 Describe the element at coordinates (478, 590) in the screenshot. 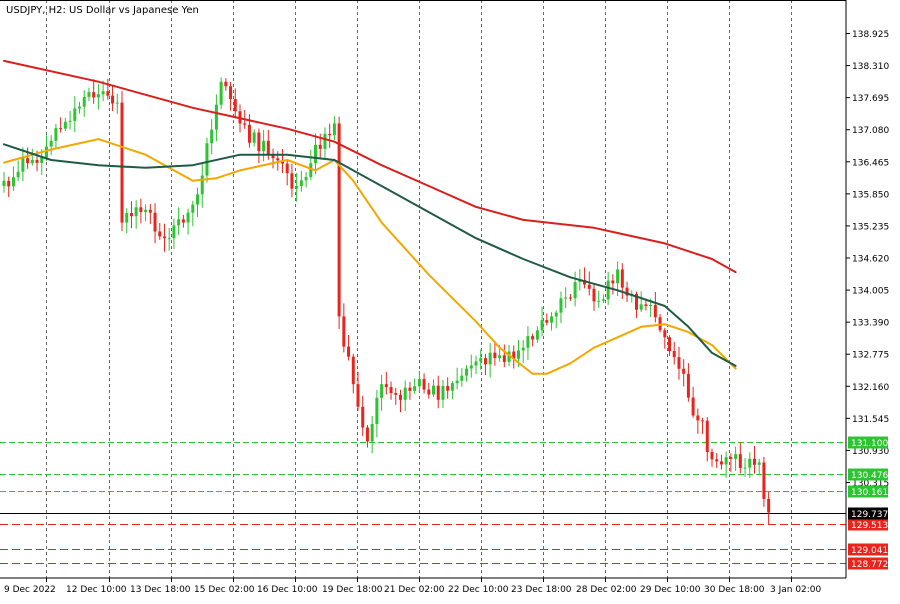

I see `x-tick-label: 22 Dec 10:00` at that location.